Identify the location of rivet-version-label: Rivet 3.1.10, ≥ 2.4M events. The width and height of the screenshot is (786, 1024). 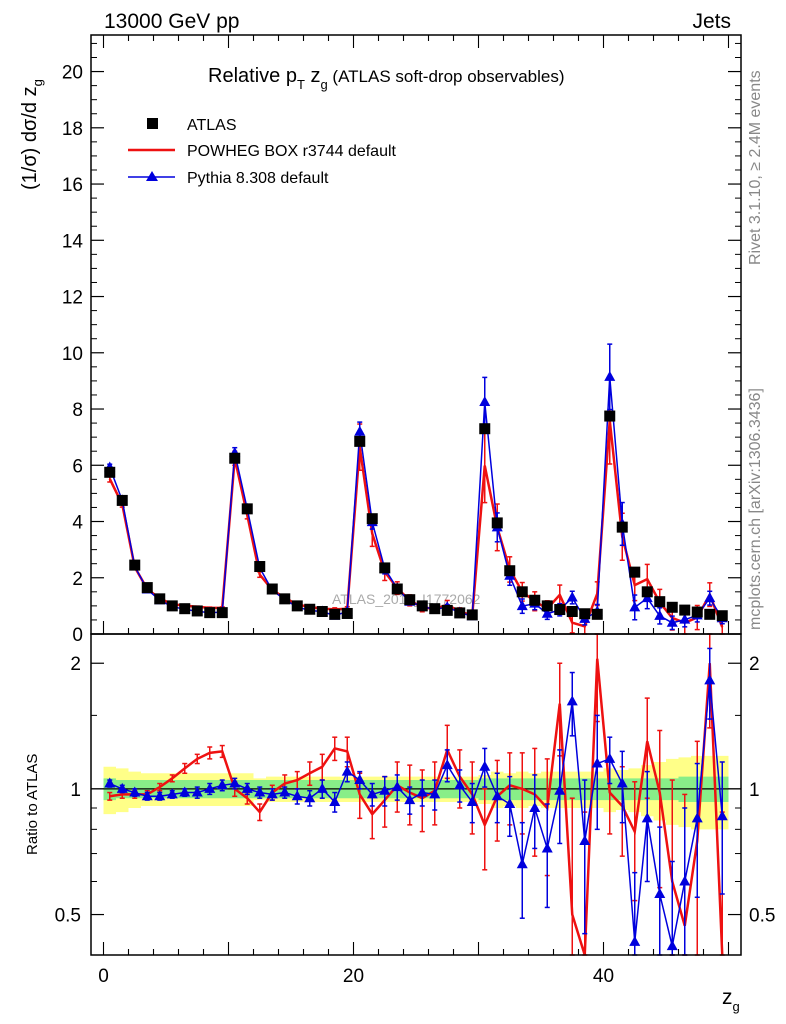
(755, 167).